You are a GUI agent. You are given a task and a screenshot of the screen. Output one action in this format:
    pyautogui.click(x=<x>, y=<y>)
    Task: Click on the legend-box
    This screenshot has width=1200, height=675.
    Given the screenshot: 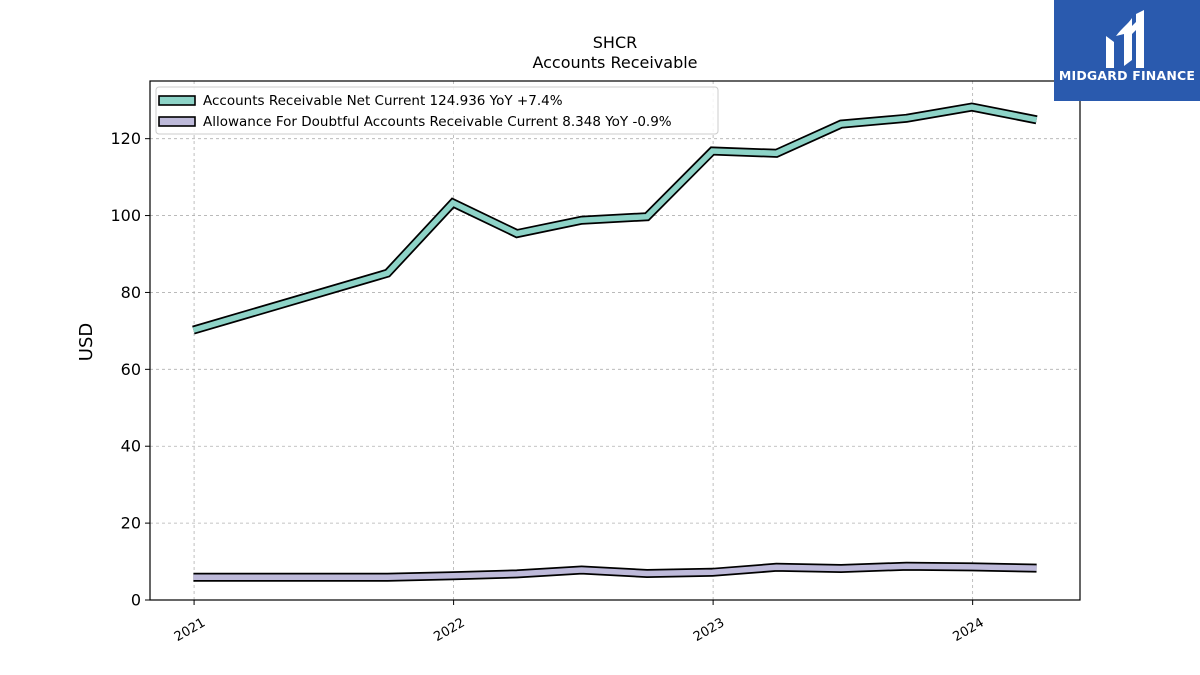 What is the action you would take?
    pyautogui.click(x=437, y=110)
    